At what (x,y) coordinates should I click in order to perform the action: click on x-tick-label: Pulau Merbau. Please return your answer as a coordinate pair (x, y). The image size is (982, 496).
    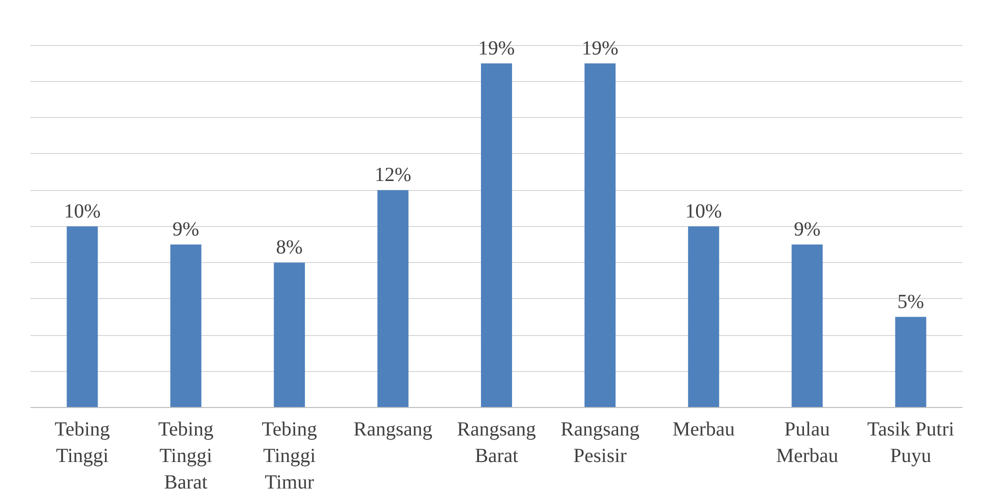
    Looking at the image, I should click on (807, 442).